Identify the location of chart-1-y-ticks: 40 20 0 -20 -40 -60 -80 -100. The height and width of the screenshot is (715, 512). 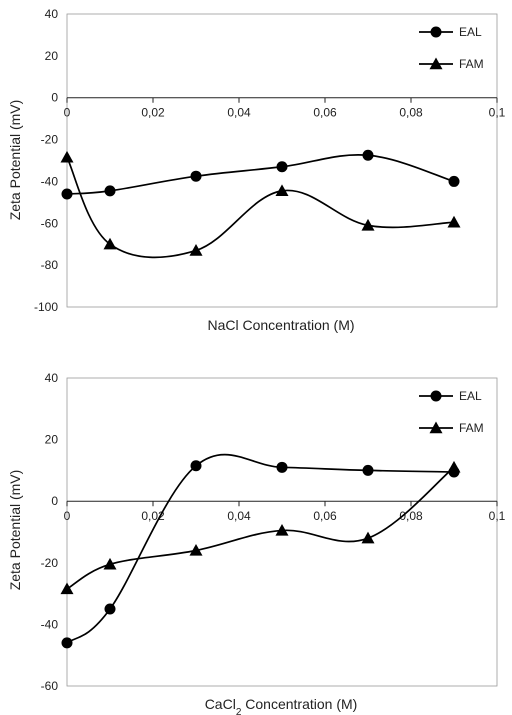
(46, 160).